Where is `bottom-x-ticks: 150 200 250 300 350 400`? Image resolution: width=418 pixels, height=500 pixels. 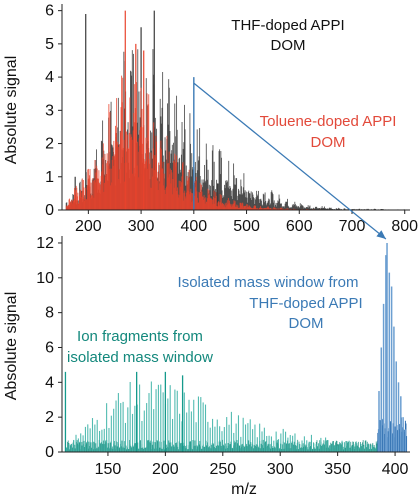
bottom-x-ticks: 150 200 250 300 350 400 is located at coordinates (252, 465).